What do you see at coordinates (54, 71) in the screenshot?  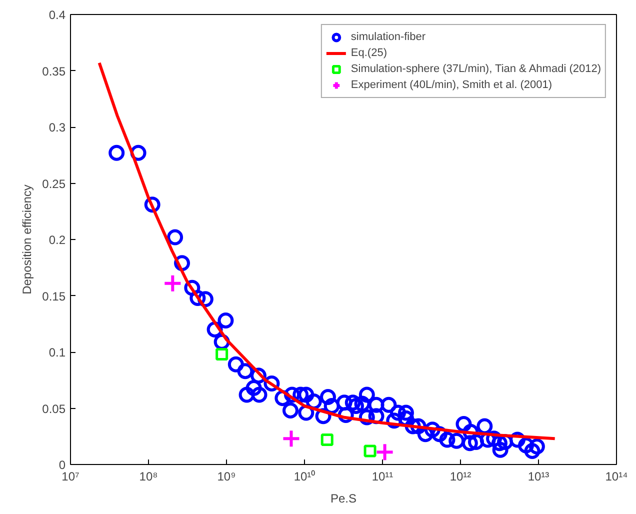 I see `y-tick-label: 0.35` at bounding box center [54, 71].